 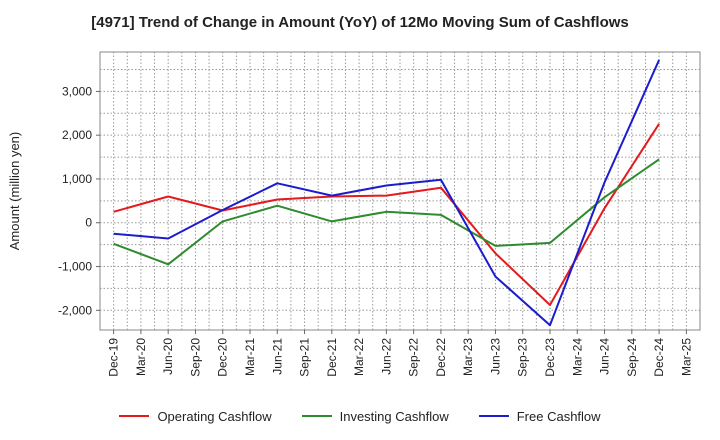 What do you see at coordinates (168, 356) in the screenshot?
I see `x-tick-label: Jun-20` at bounding box center [168, 356].